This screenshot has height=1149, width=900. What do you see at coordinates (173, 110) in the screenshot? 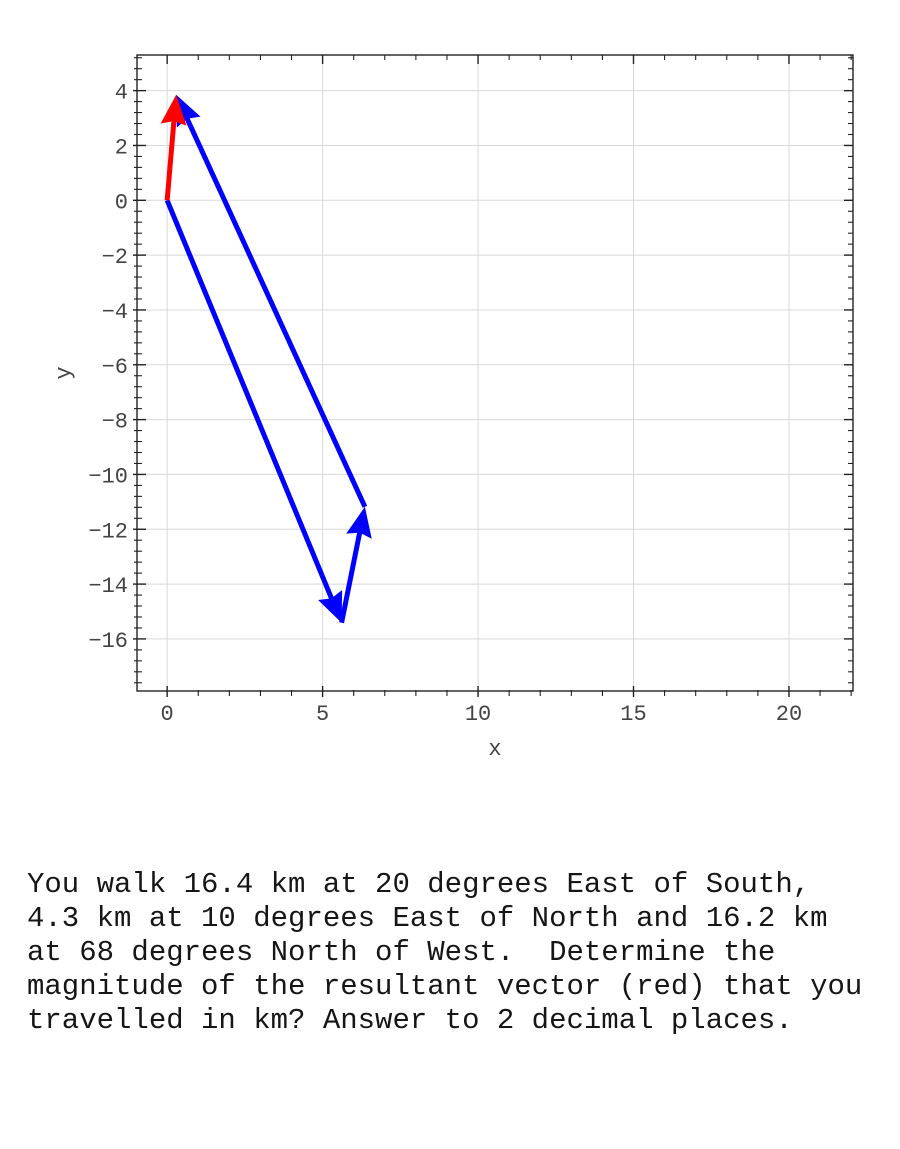
I see `vector-head-resultant-vector` at bounding box center [173, 110].